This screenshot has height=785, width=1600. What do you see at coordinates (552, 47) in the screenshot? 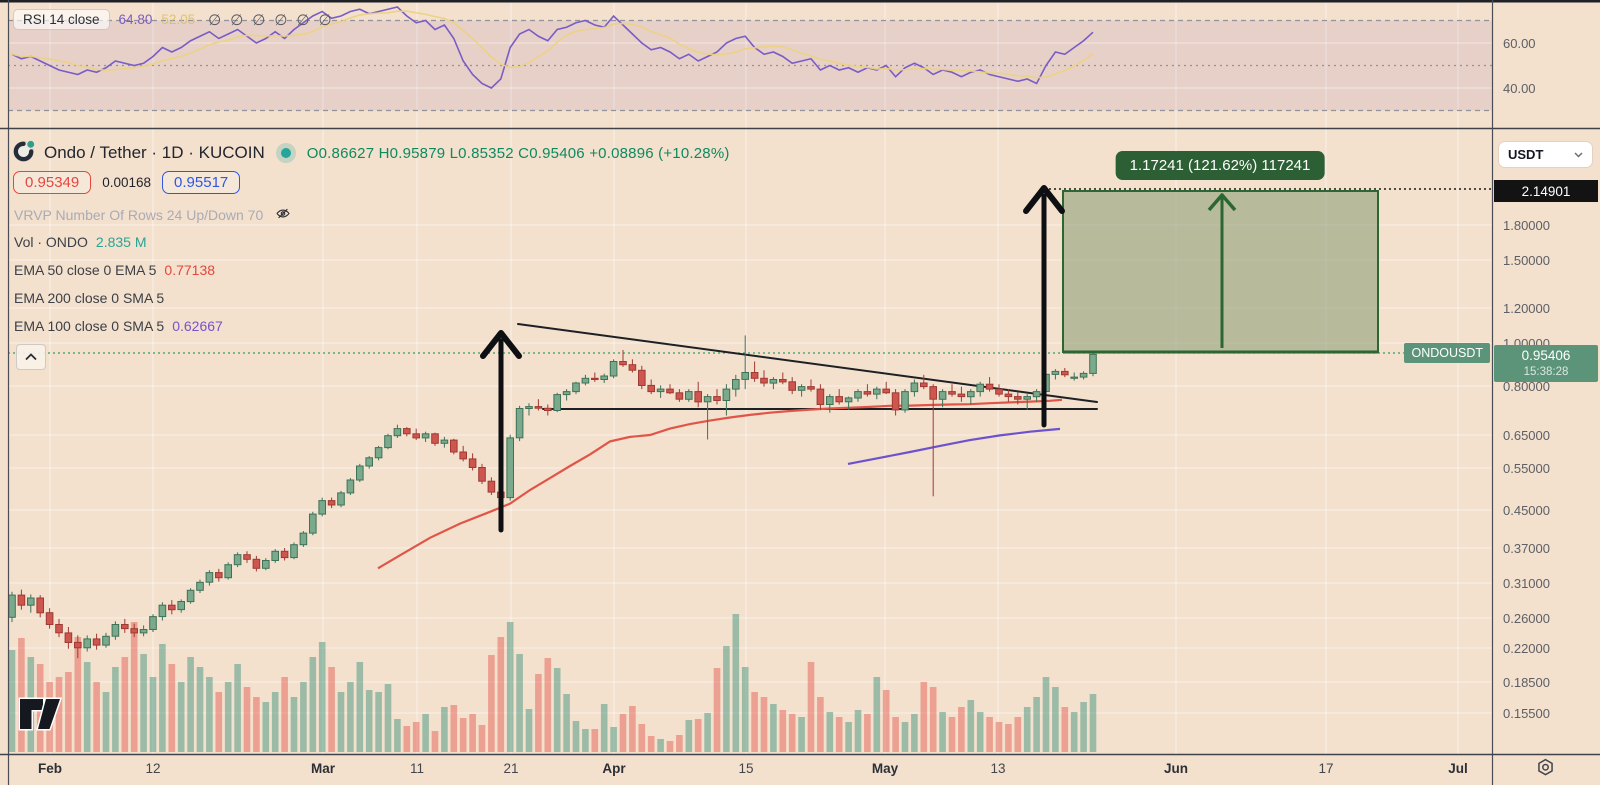
I see `rsi-plot` at bounding box center [552, 47].